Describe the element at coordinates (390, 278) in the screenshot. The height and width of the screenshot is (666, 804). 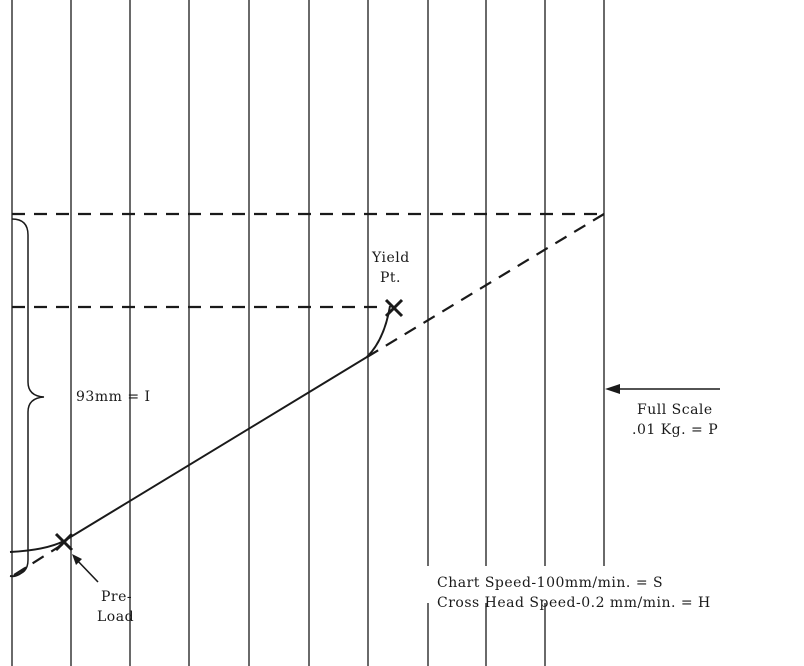
I see `yield-point-label-line2: Pt.` at that location.